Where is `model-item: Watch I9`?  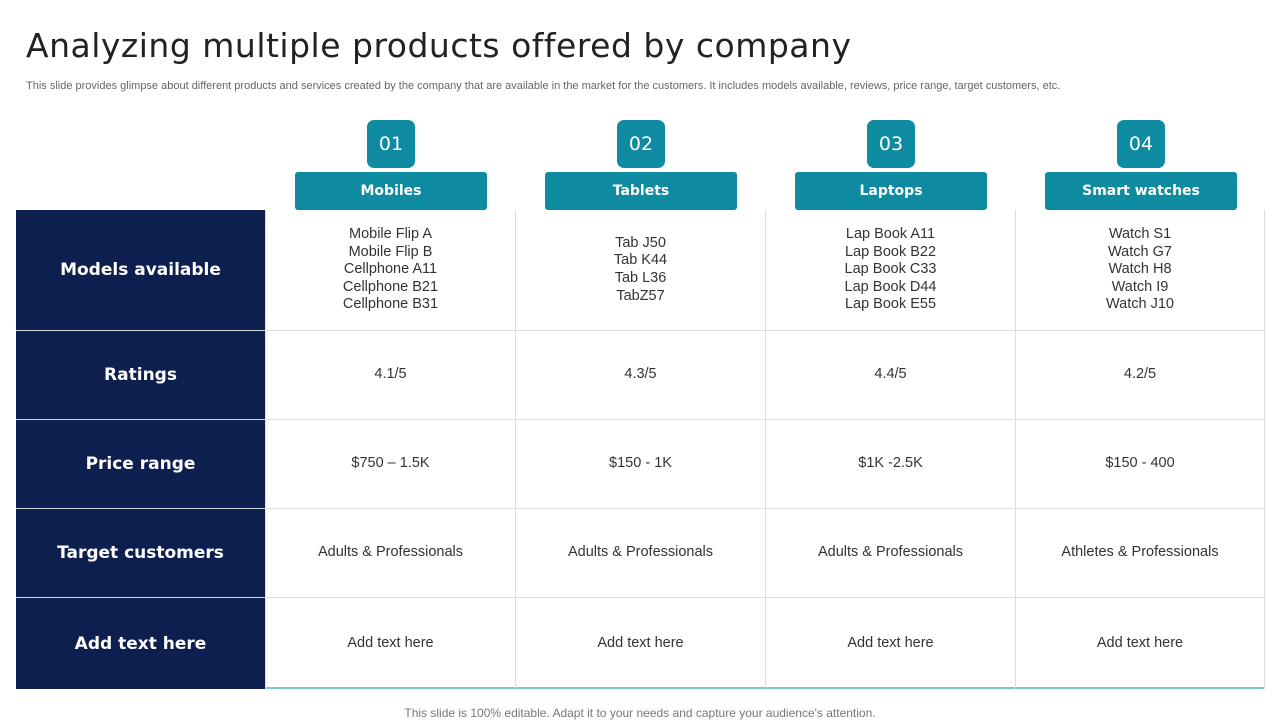
model-item: Watch I9 is located at coordinates (1140, 286).